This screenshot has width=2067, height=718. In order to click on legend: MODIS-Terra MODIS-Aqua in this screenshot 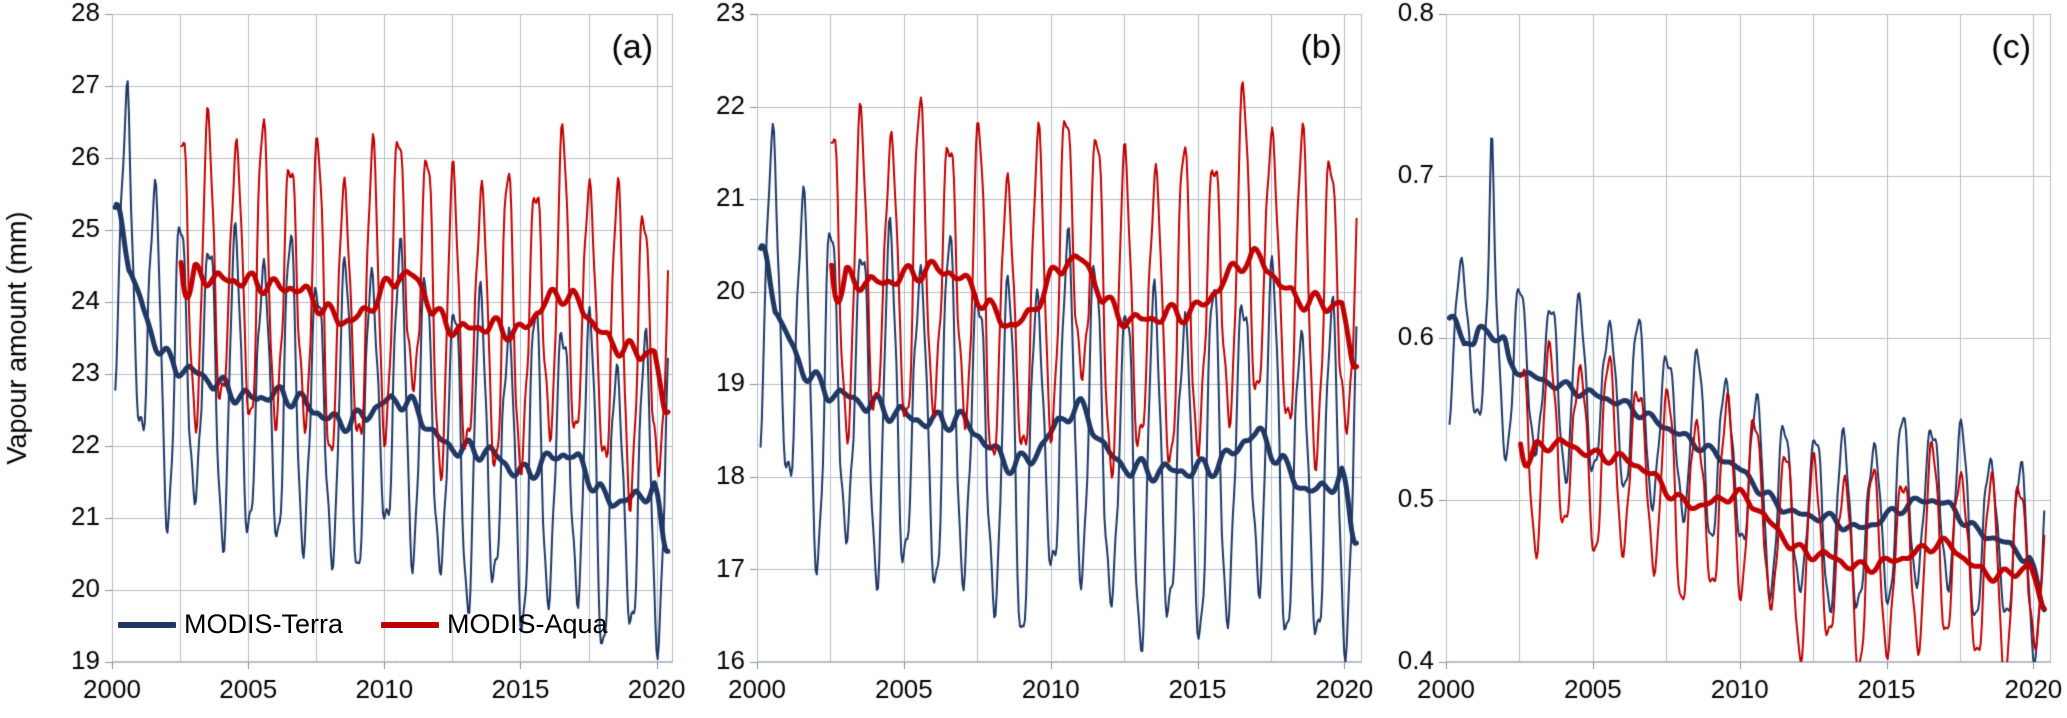, I will do `click(363, 624)`.